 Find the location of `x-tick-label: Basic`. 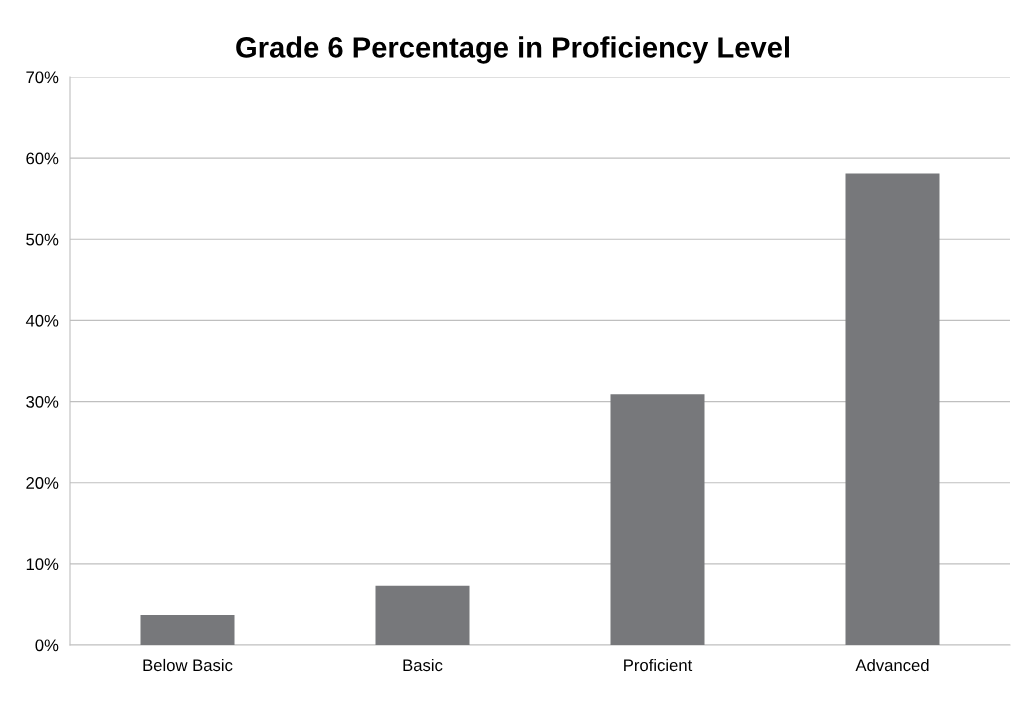

x-tick-label: Basic is located at coordinates (423, 665).